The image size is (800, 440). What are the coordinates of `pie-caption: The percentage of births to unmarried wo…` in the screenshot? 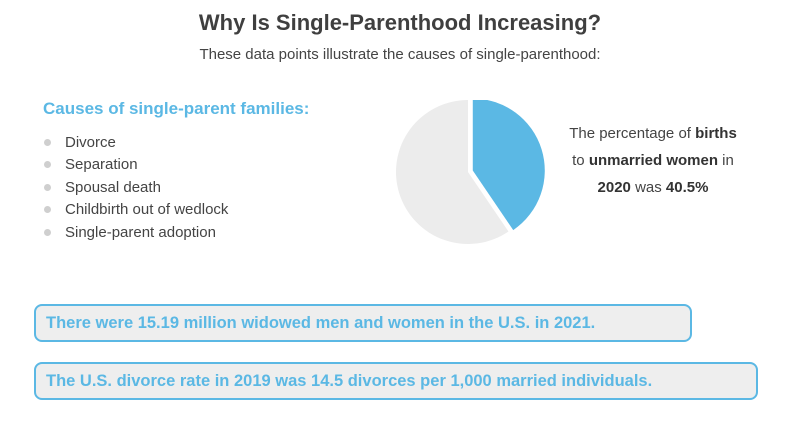 It's located at (653, 160).